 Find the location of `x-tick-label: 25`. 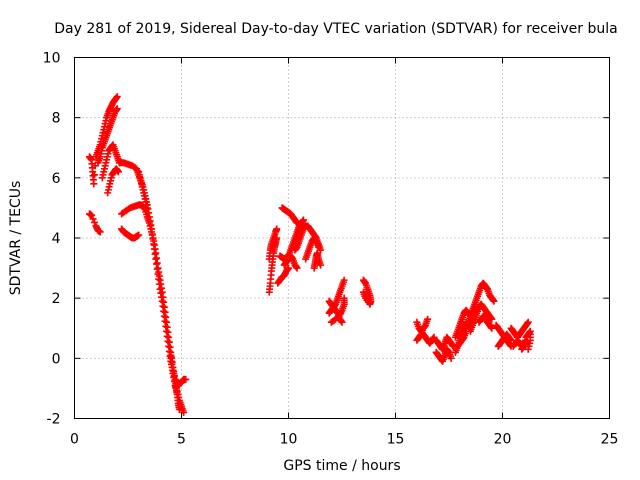

x-tick-label: 25 is located at coordinates (610, 440).